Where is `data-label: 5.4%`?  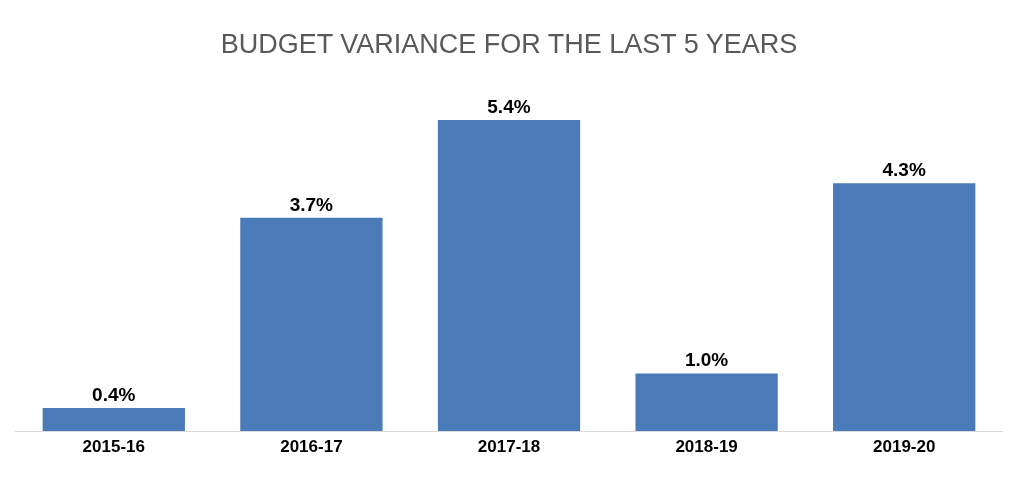
data-label: 5.4% is located at coordinates (509, 106).